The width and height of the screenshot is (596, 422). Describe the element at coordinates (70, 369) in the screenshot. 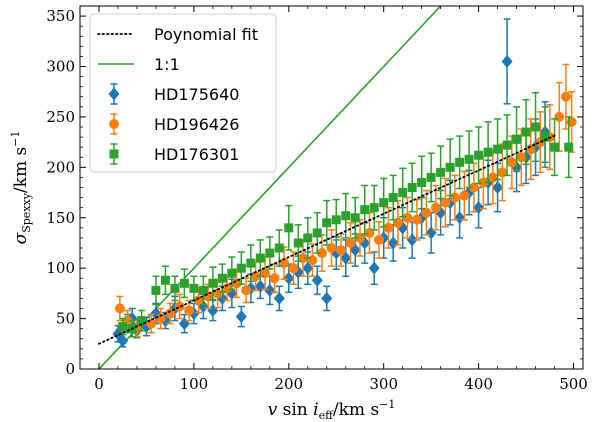

I see `y-tick-label: 0` at that location.